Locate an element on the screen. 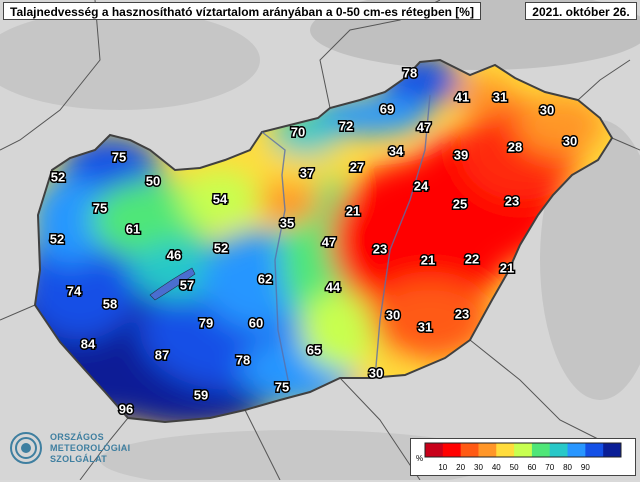 The image size is (640, 482). station-value: 69 is located at coordinates (387, 109).